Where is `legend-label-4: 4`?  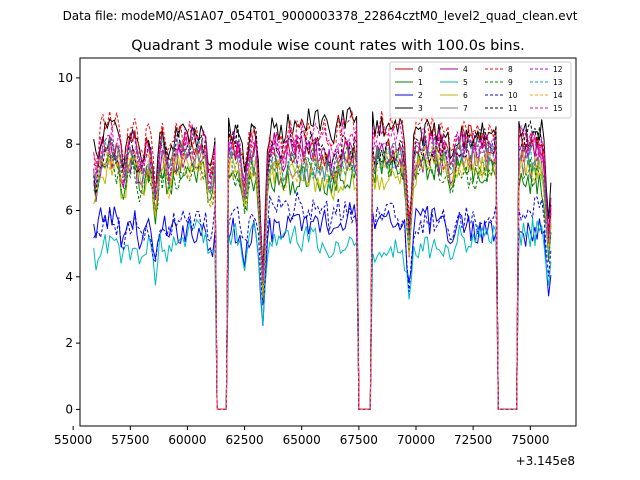 legend-label-4: 4 is located at coordinates (465, 69).